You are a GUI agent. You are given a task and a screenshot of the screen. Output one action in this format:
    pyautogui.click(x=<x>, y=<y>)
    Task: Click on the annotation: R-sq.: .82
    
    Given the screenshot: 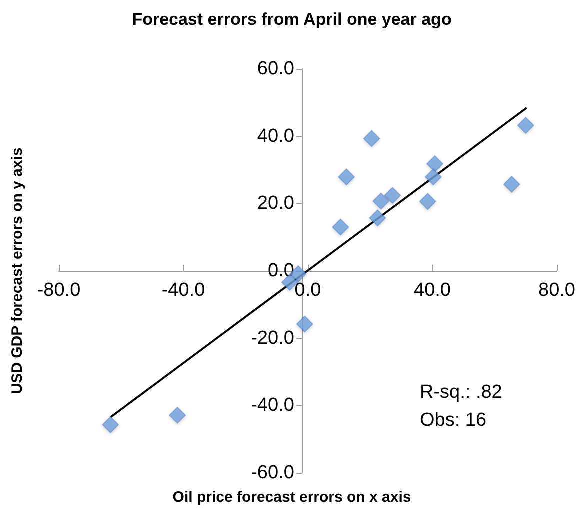 What is the action you would take?
    pyautogui.click(x=461, y=392)
    